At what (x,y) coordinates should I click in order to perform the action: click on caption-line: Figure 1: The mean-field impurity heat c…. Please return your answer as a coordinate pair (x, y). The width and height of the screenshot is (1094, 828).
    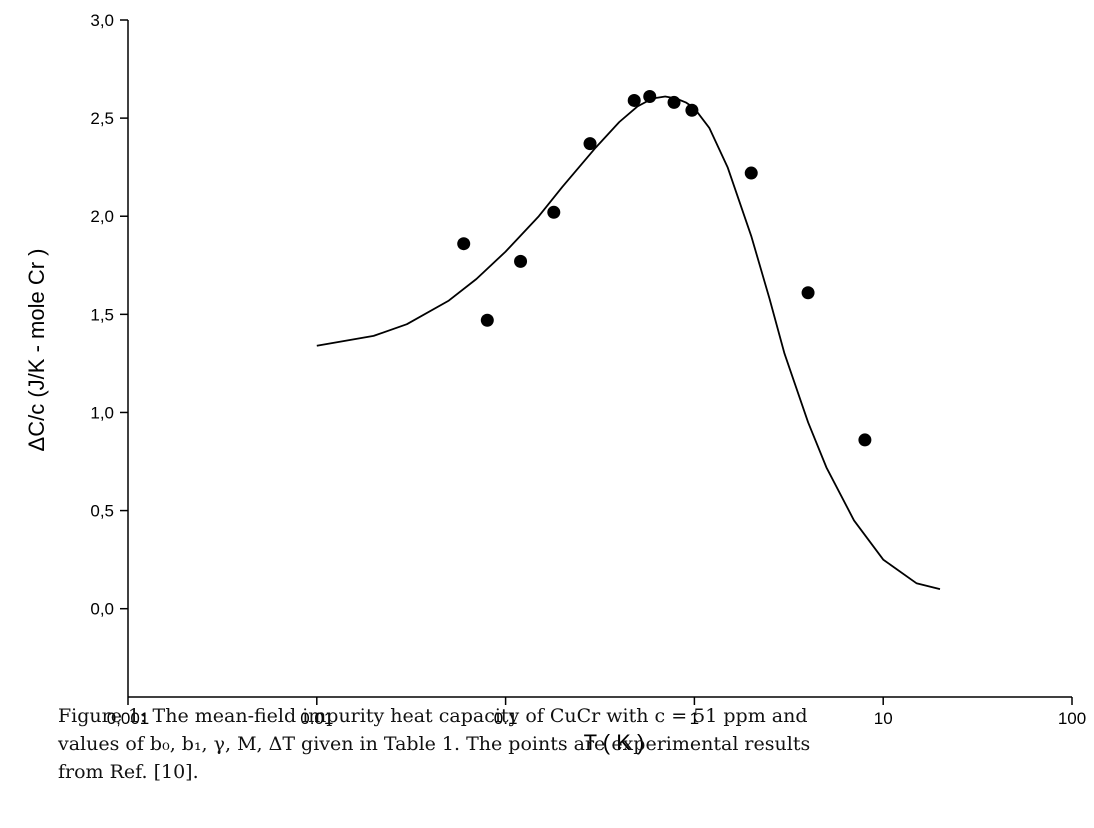
    Looking at the image, I should click on (433, 716).